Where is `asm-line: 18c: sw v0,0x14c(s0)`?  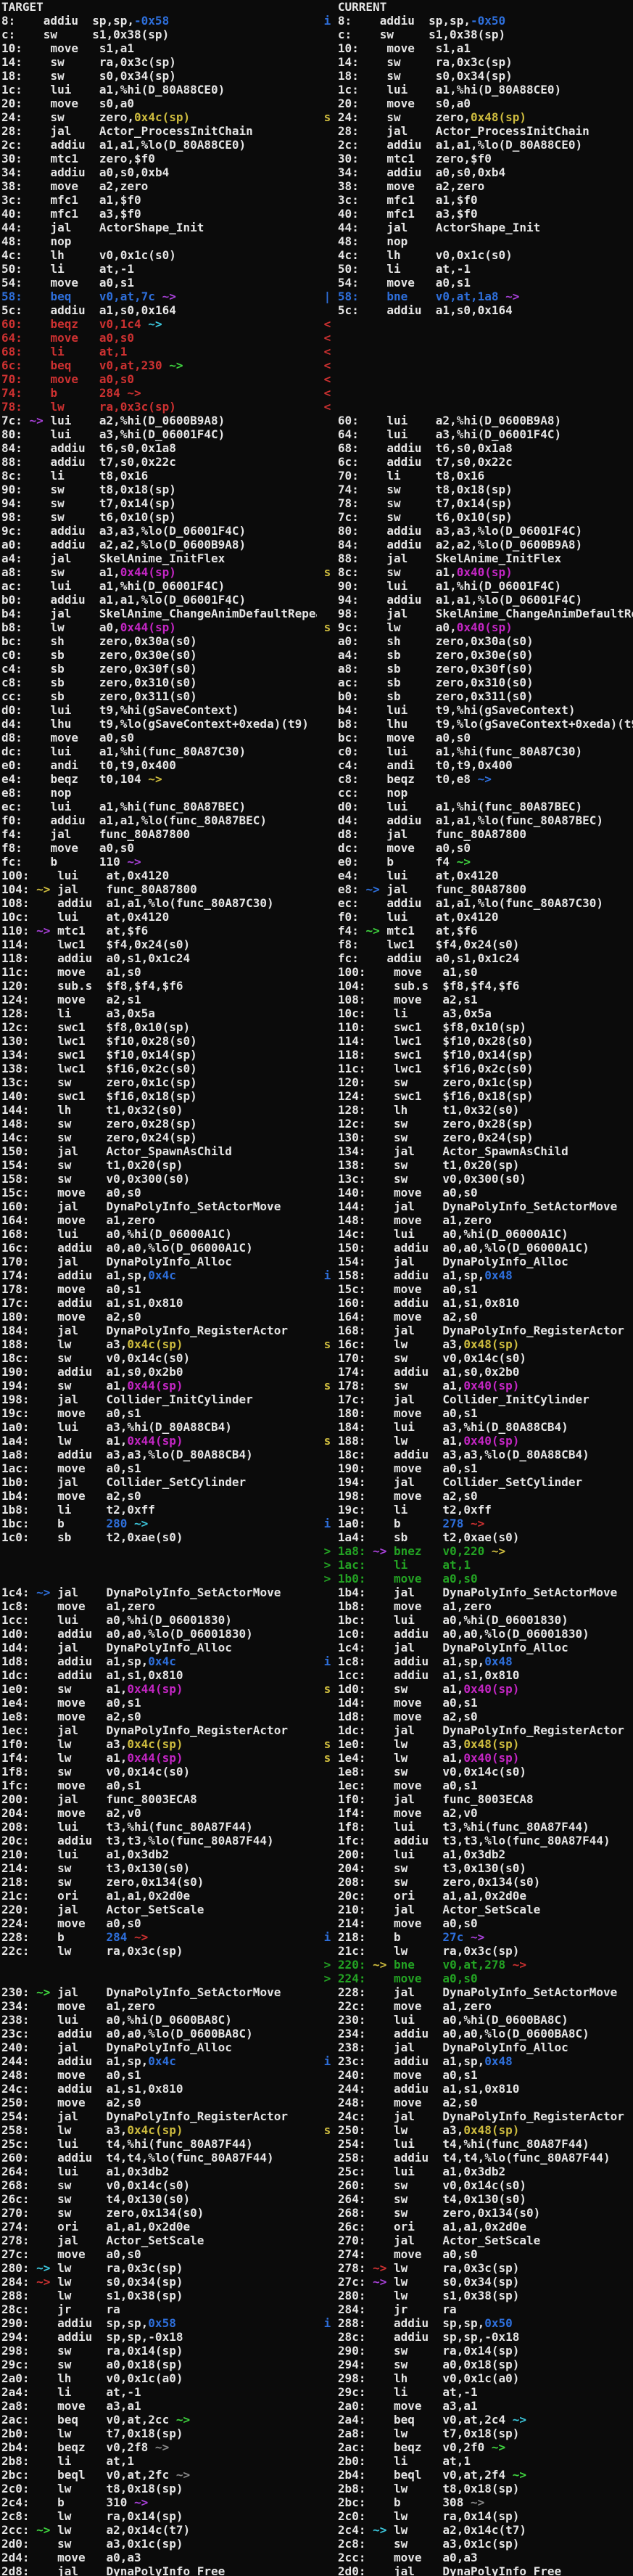 asm-line: 18c: sw v0,0x14c(s0) is located at coordinates (96, 1358).